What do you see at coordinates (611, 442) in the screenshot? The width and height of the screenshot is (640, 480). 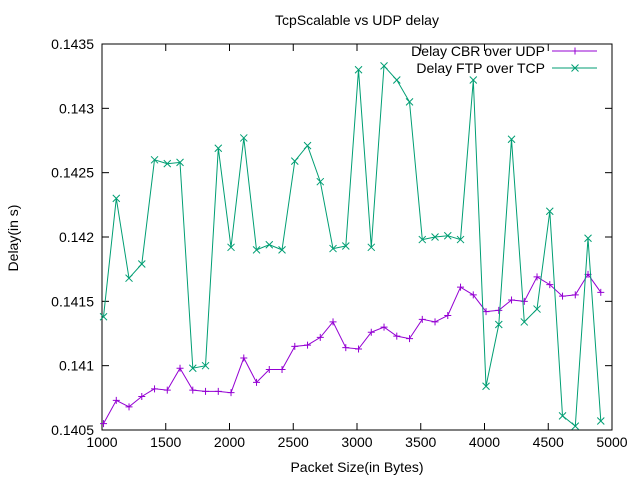 I see `x-tick-label: 5000` at bounding box center [611, 442].